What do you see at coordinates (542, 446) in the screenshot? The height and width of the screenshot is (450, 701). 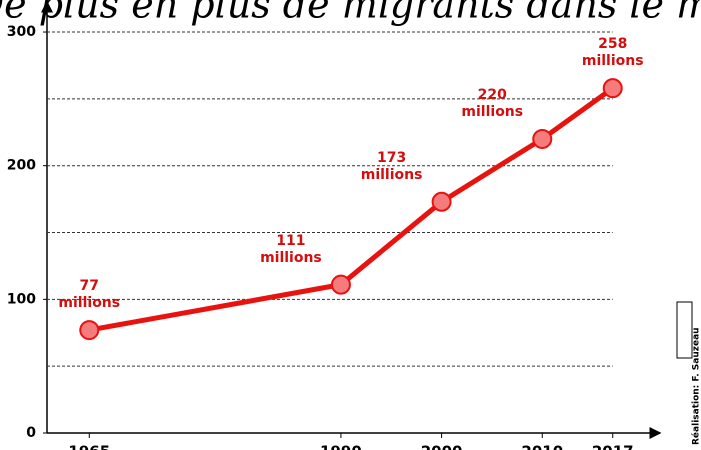 I see `x-tick-label: 2010` at bounding box center [542, 446].